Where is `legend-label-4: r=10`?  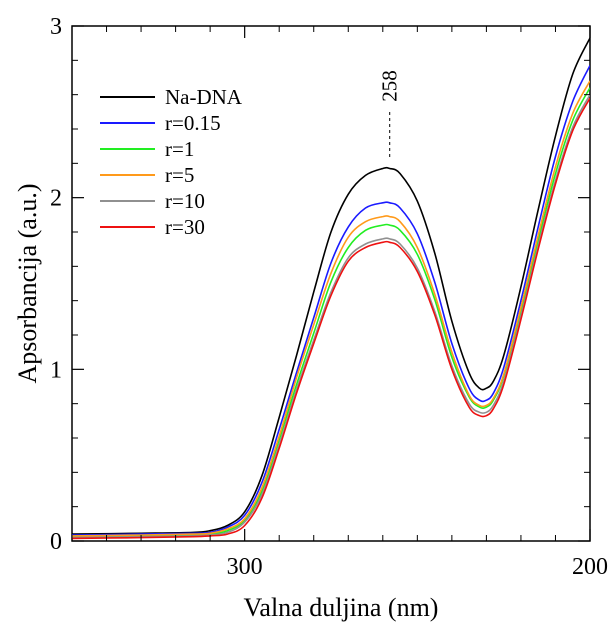 legend-label-4: r=10 is located at coordinates (185, 201).